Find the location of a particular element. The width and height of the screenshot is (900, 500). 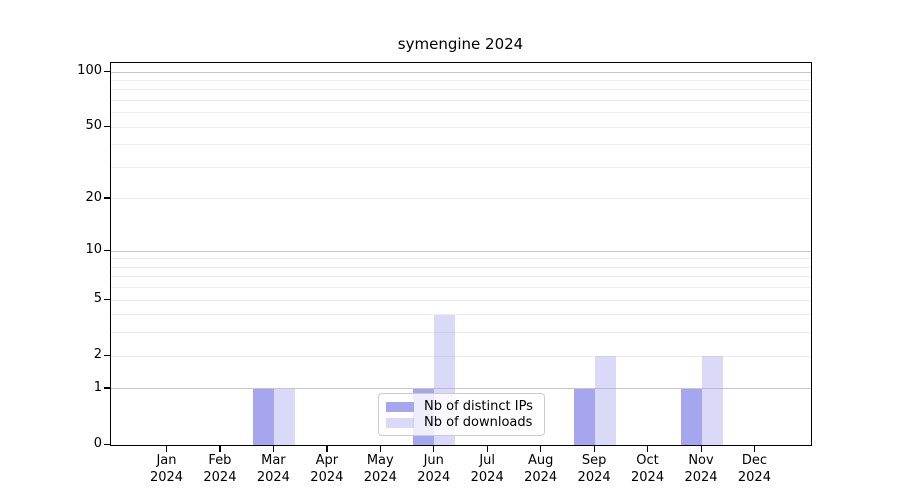

y-tick-label: 100 is located at coordinates (89, 70).